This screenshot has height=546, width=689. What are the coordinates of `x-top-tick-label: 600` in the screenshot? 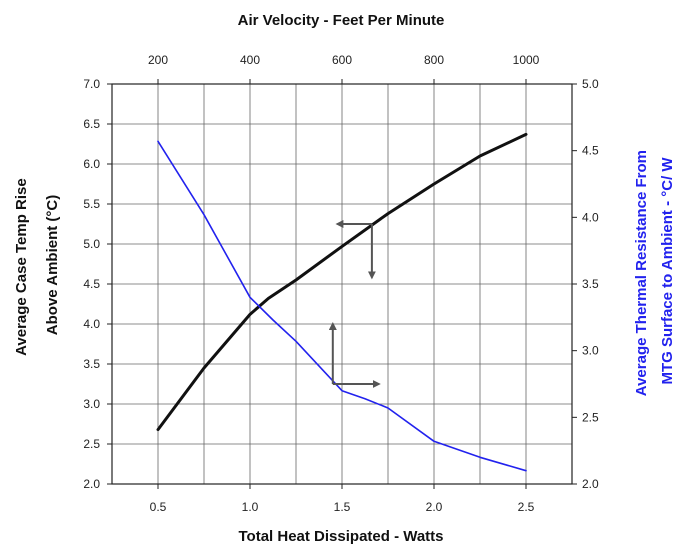 It's located at (342, 60).